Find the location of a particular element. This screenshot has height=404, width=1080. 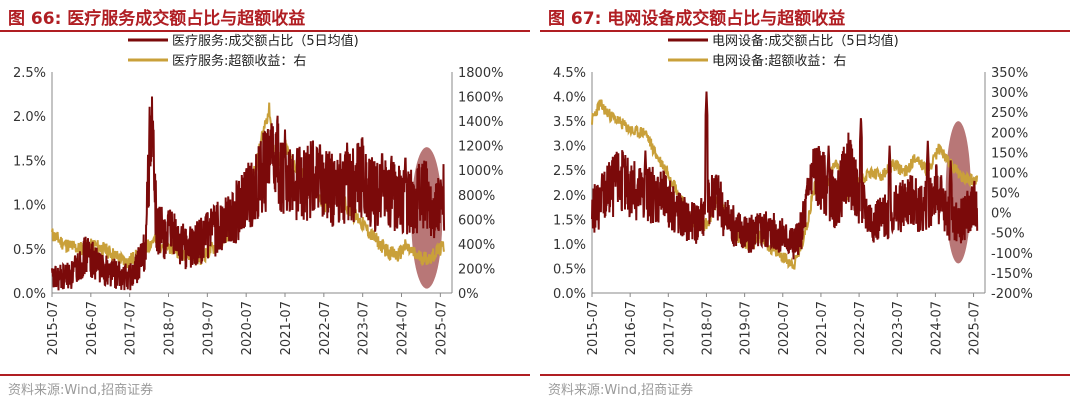

y-right-tick-label: 250% is located at coordinates (1009, 113).